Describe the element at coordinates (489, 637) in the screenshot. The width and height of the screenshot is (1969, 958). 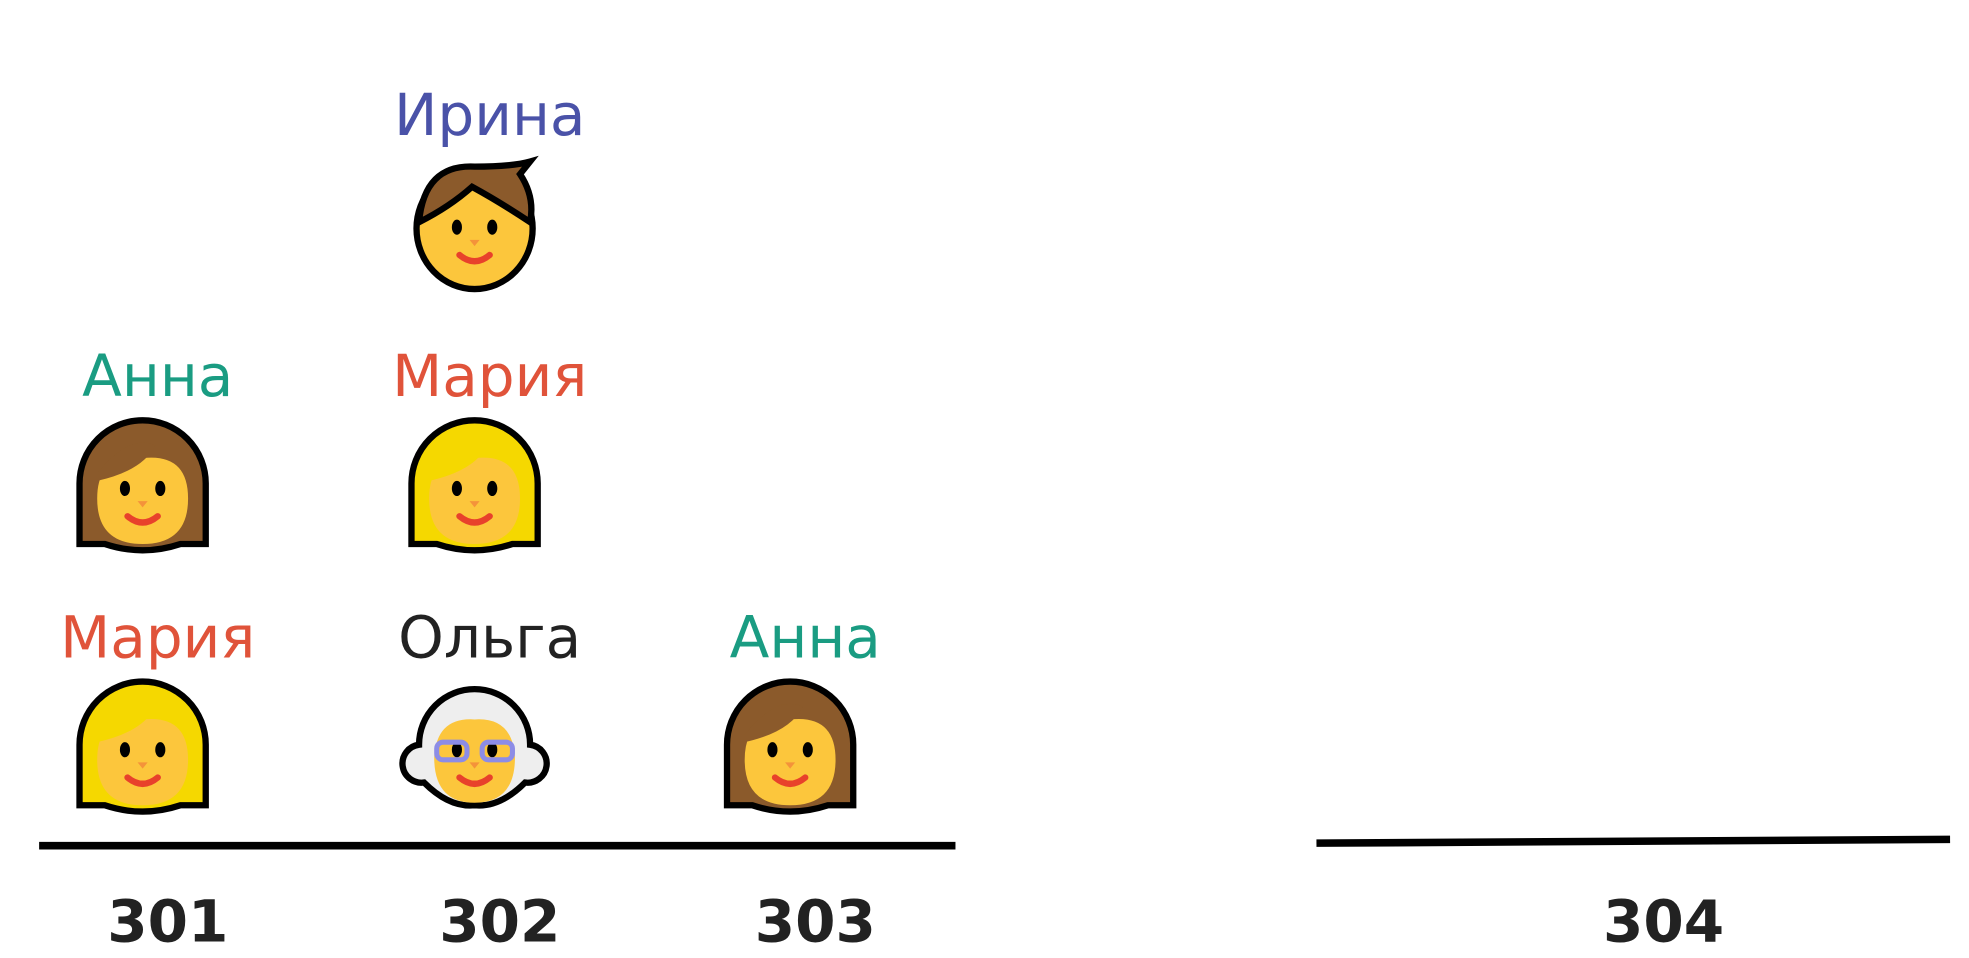
I see `person-name: Ольга` at that location.